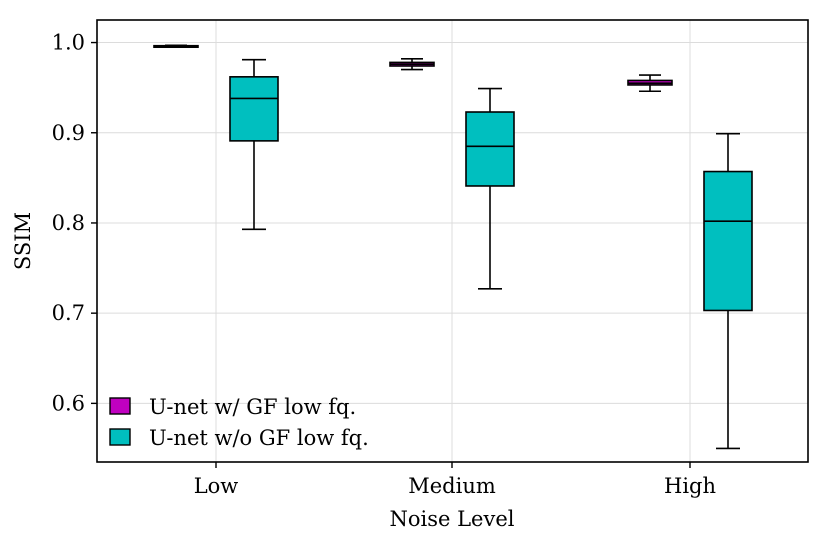 This screenshot has height=545, width=830. What do you see at coordinates (68, 313) in the screenshot?
I see `y-tick-label: 0.7` at bounding box center [68, 313].